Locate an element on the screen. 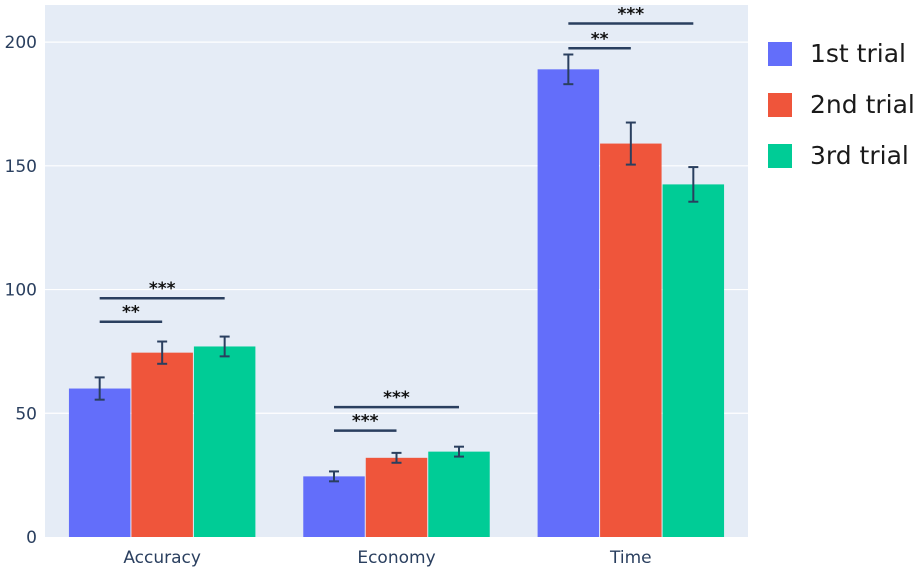 Image resolution: width=918 pixels, height=570 pixels. legend-item-3rd-trial: 3rd trial is located at coordinates (841, 155).